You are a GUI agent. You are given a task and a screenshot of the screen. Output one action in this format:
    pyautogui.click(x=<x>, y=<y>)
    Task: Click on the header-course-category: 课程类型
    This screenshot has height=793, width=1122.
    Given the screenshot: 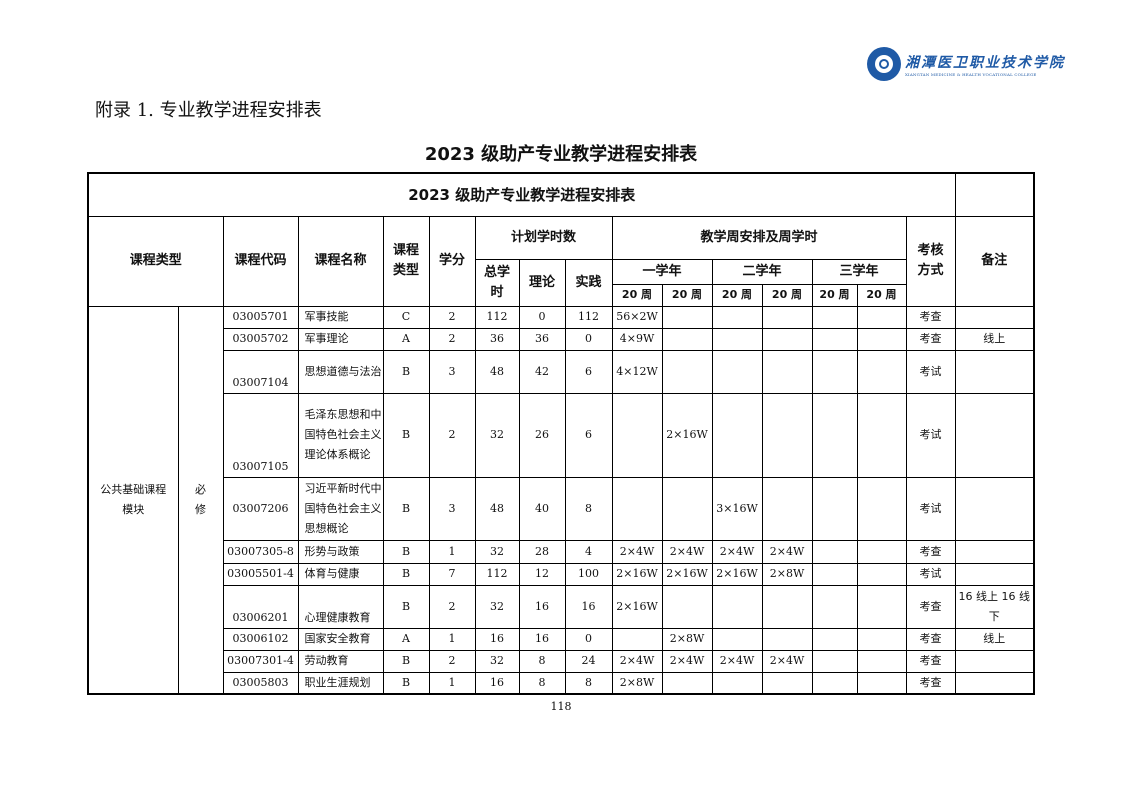 What is the action you would take?
    pyautogui.click(x=155, y=261)
    